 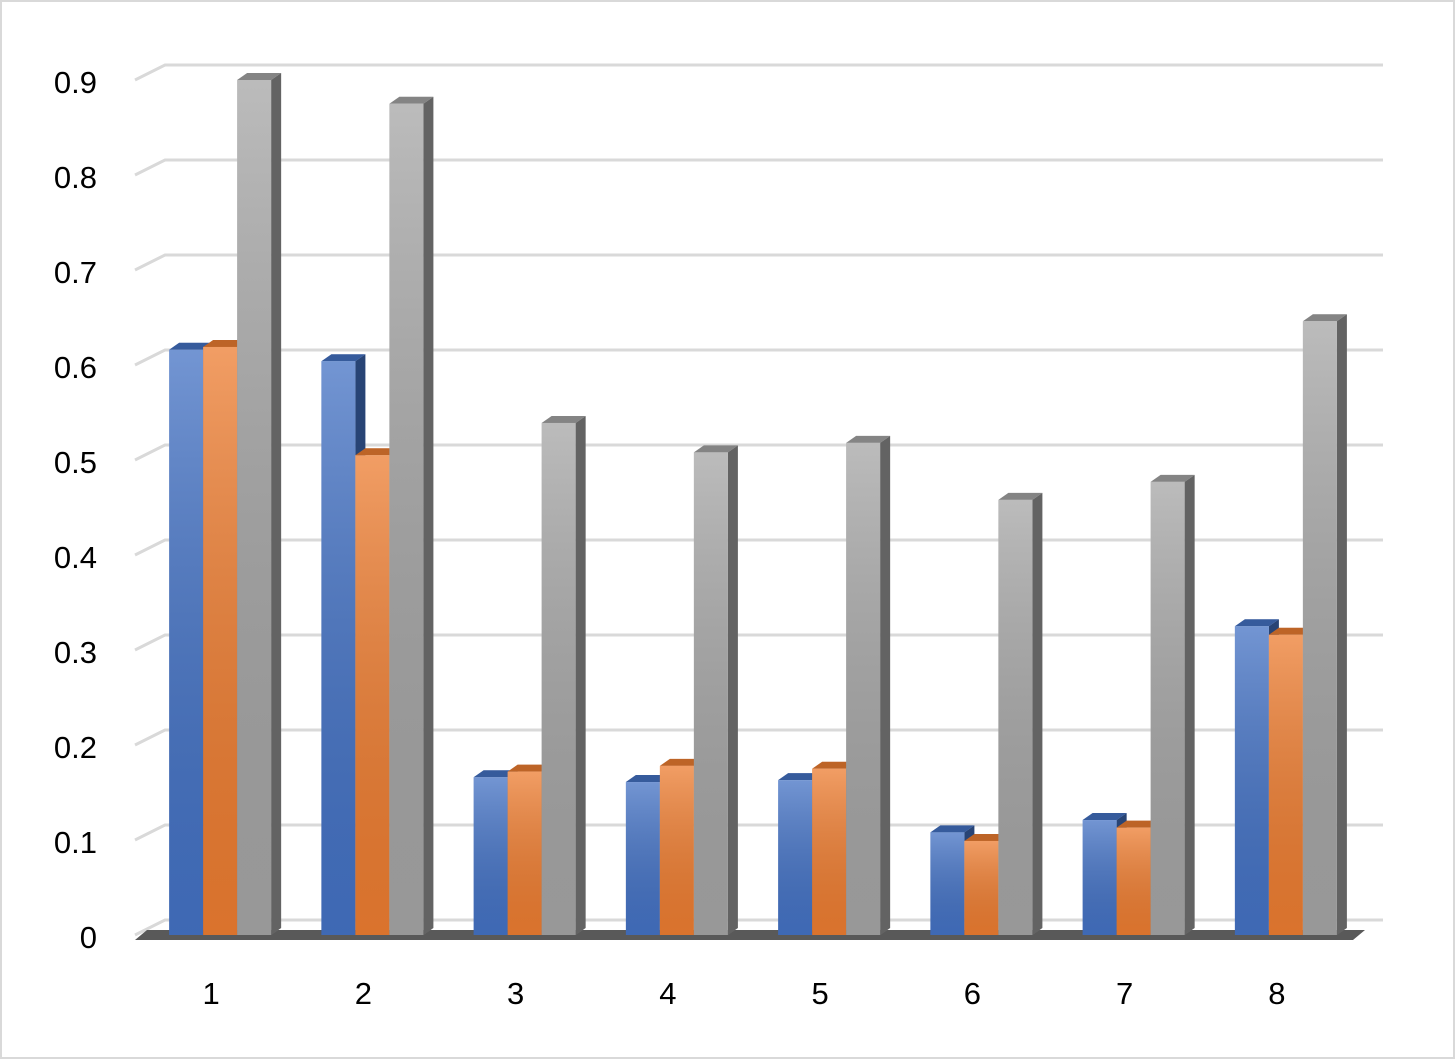 I want to click on x-tick-label: 5, so click(x=820, y=993).